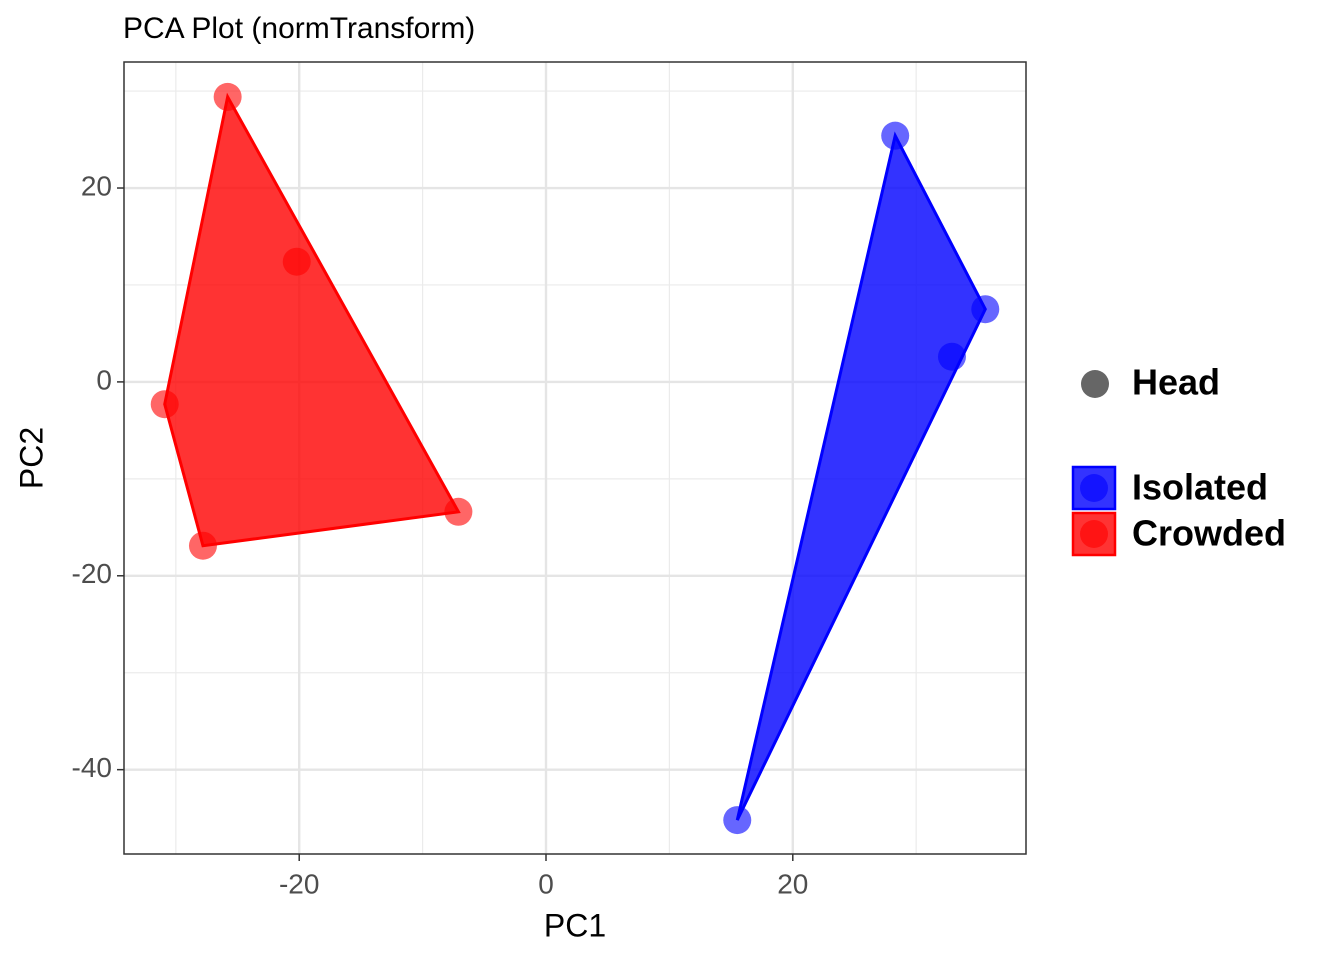 Image resolution: width=1344 pixels, height=960 pixels. Describe the element at coordinates (1209, 533) in the screenshot. I see `legend-label: Crowded` at that location.